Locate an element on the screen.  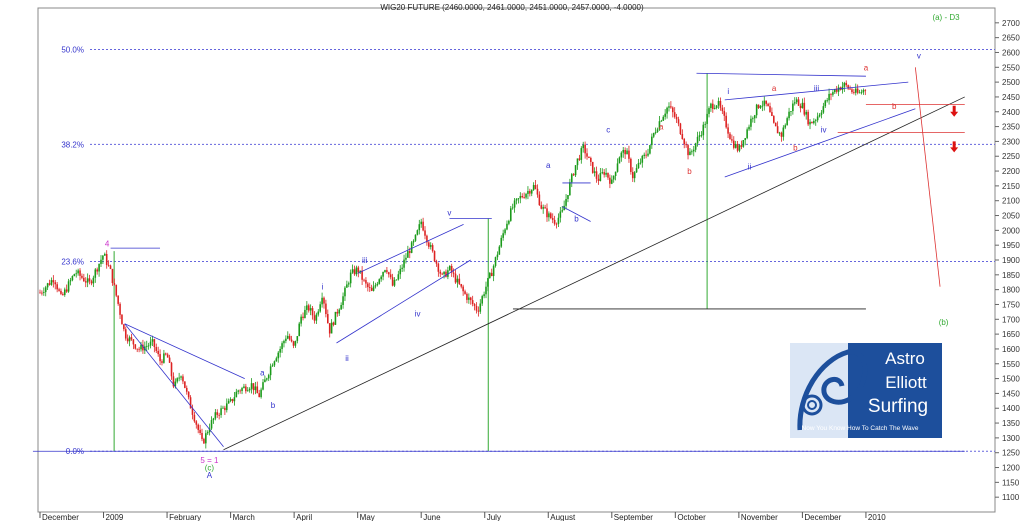
y-tick-label: 1300 is located at coordinates (1011, 438).